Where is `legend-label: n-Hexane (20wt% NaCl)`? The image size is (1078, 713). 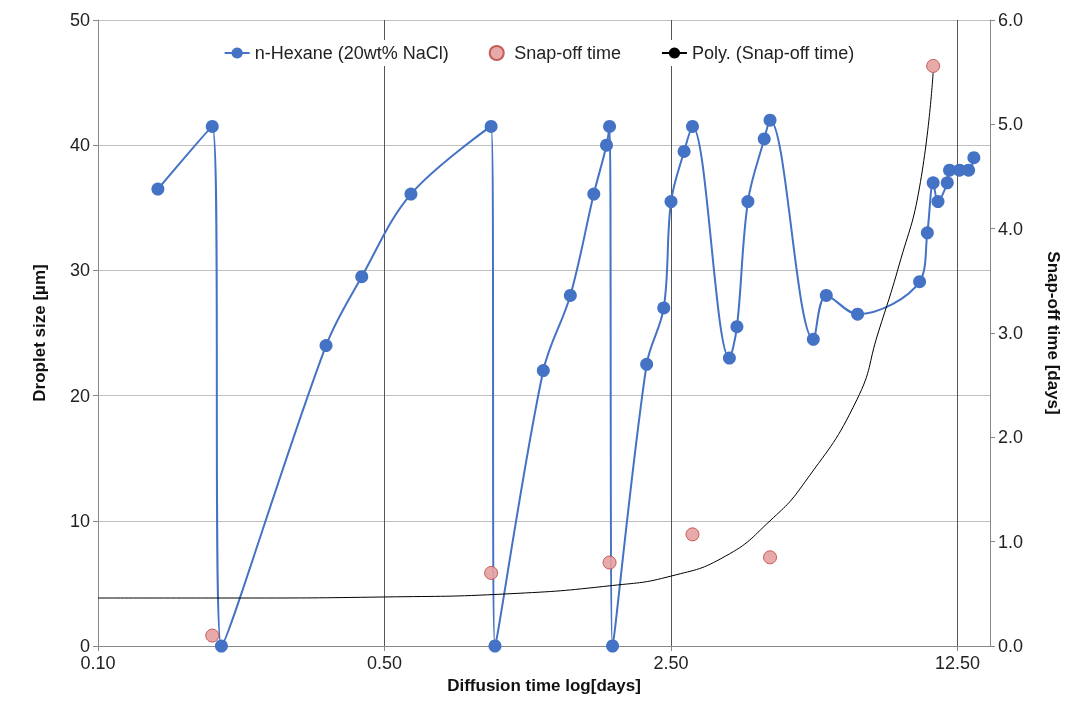
legend-label: n-Hexane (20wt% NaCl) is located at coordinates (351, 53).